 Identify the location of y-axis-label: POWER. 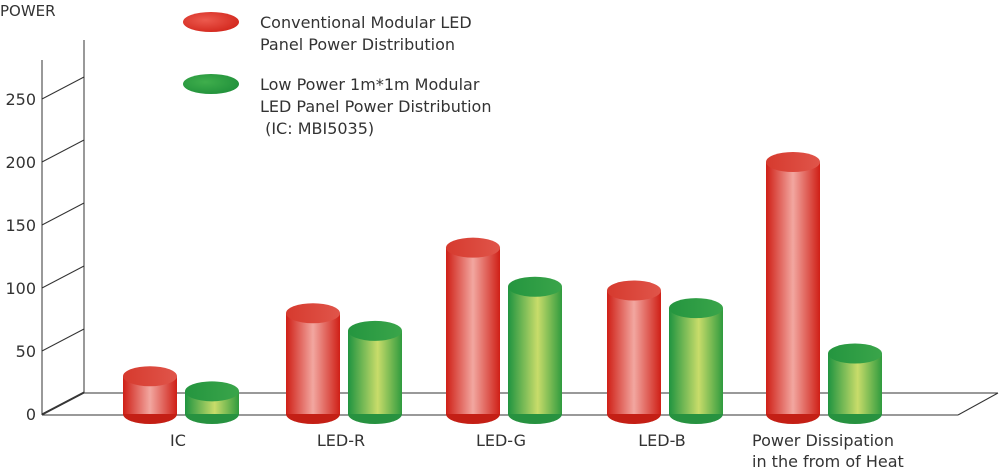
(28, 11).